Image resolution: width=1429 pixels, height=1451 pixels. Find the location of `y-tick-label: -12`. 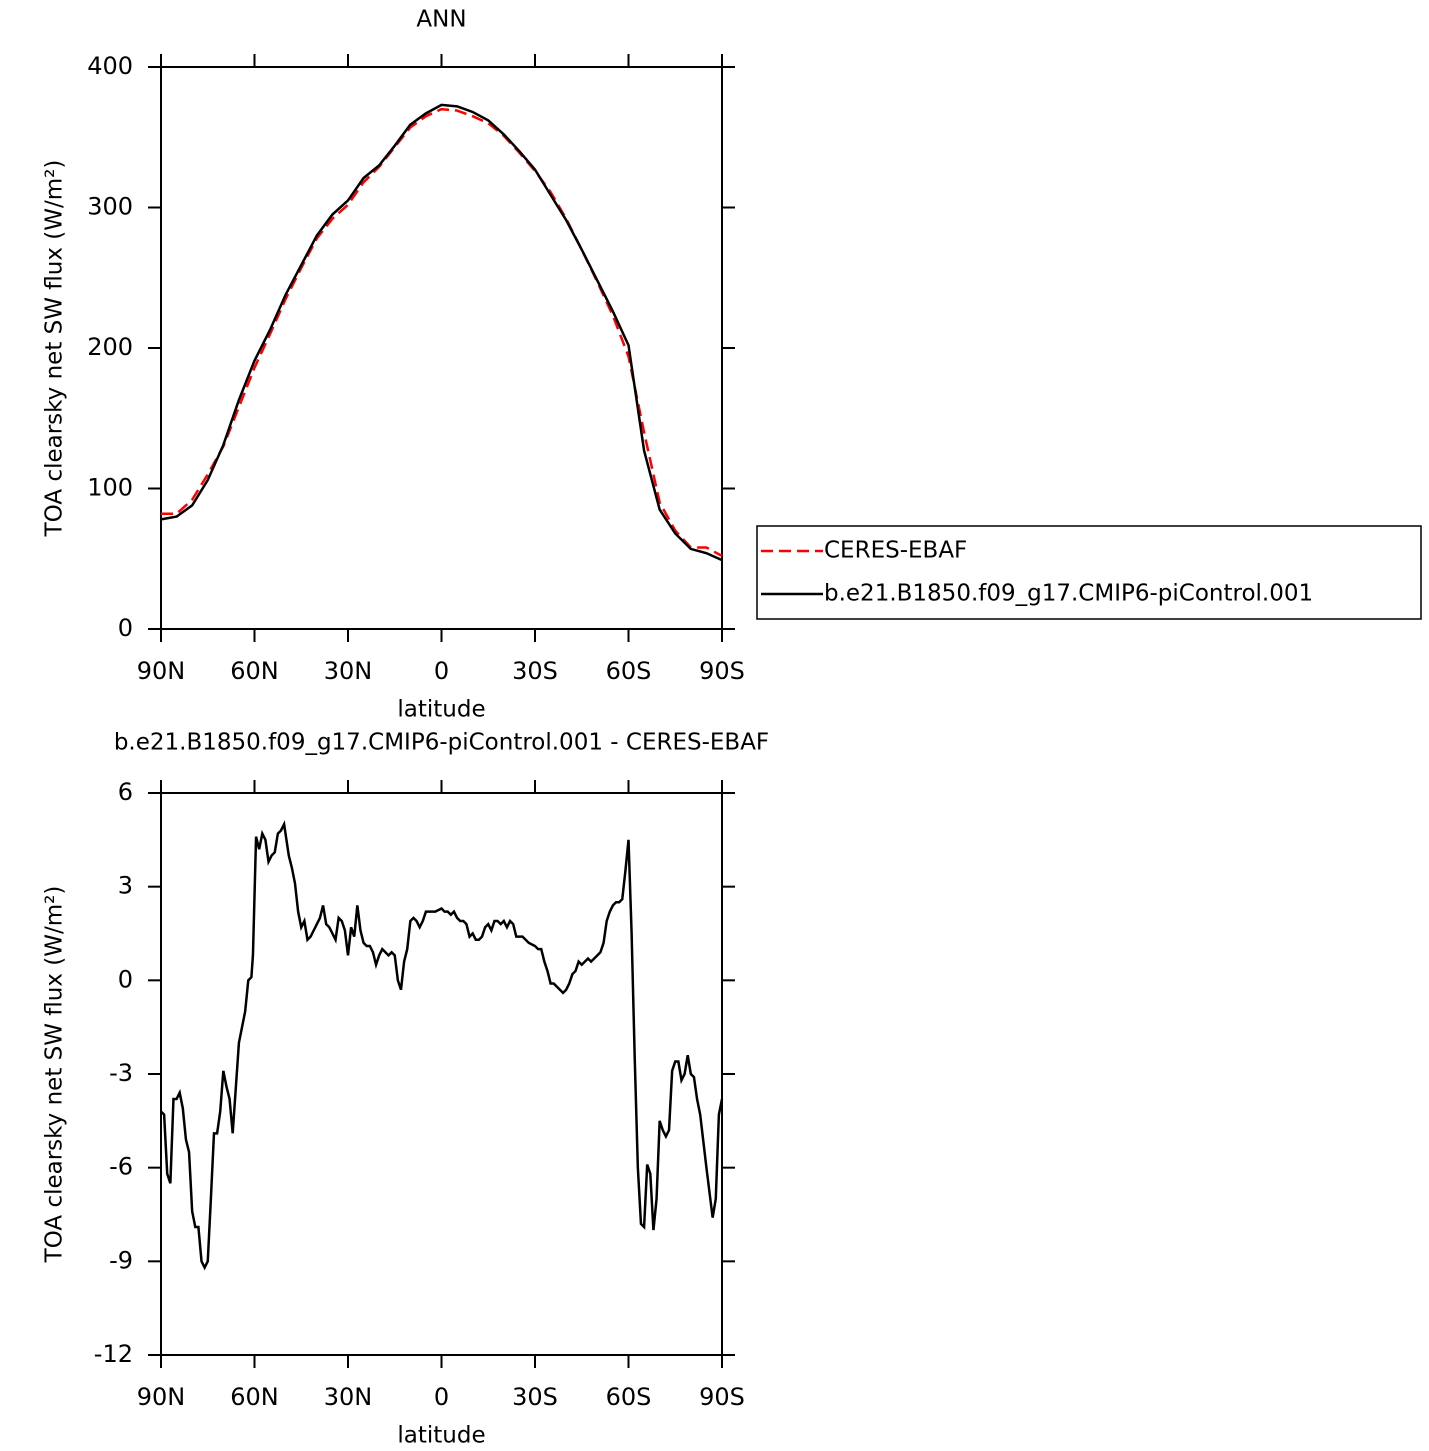

y-tick-label: -12 is located at coordinates (113, 1354).